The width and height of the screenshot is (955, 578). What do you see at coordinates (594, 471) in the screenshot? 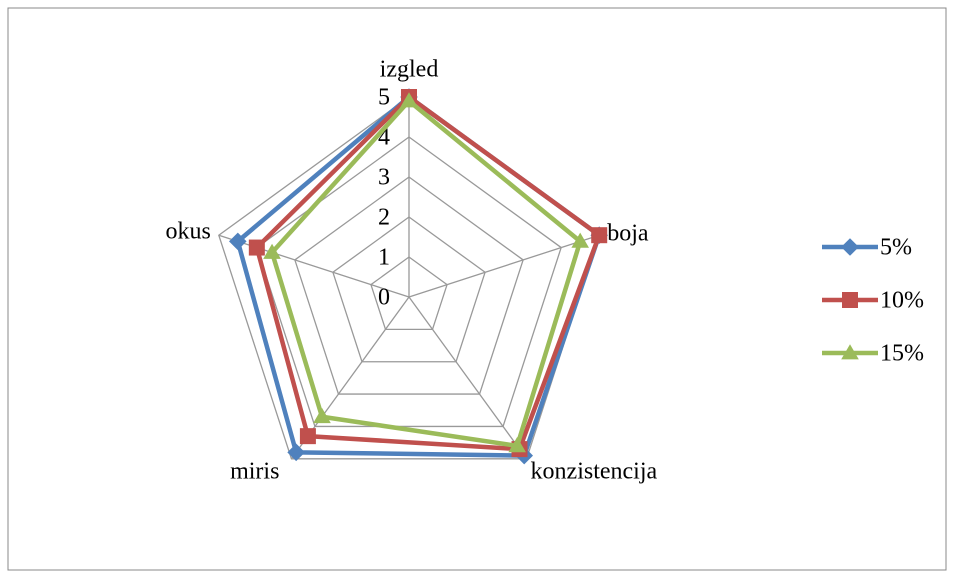
I see `category-label: konzistencija` at bounding box center [594, 471].